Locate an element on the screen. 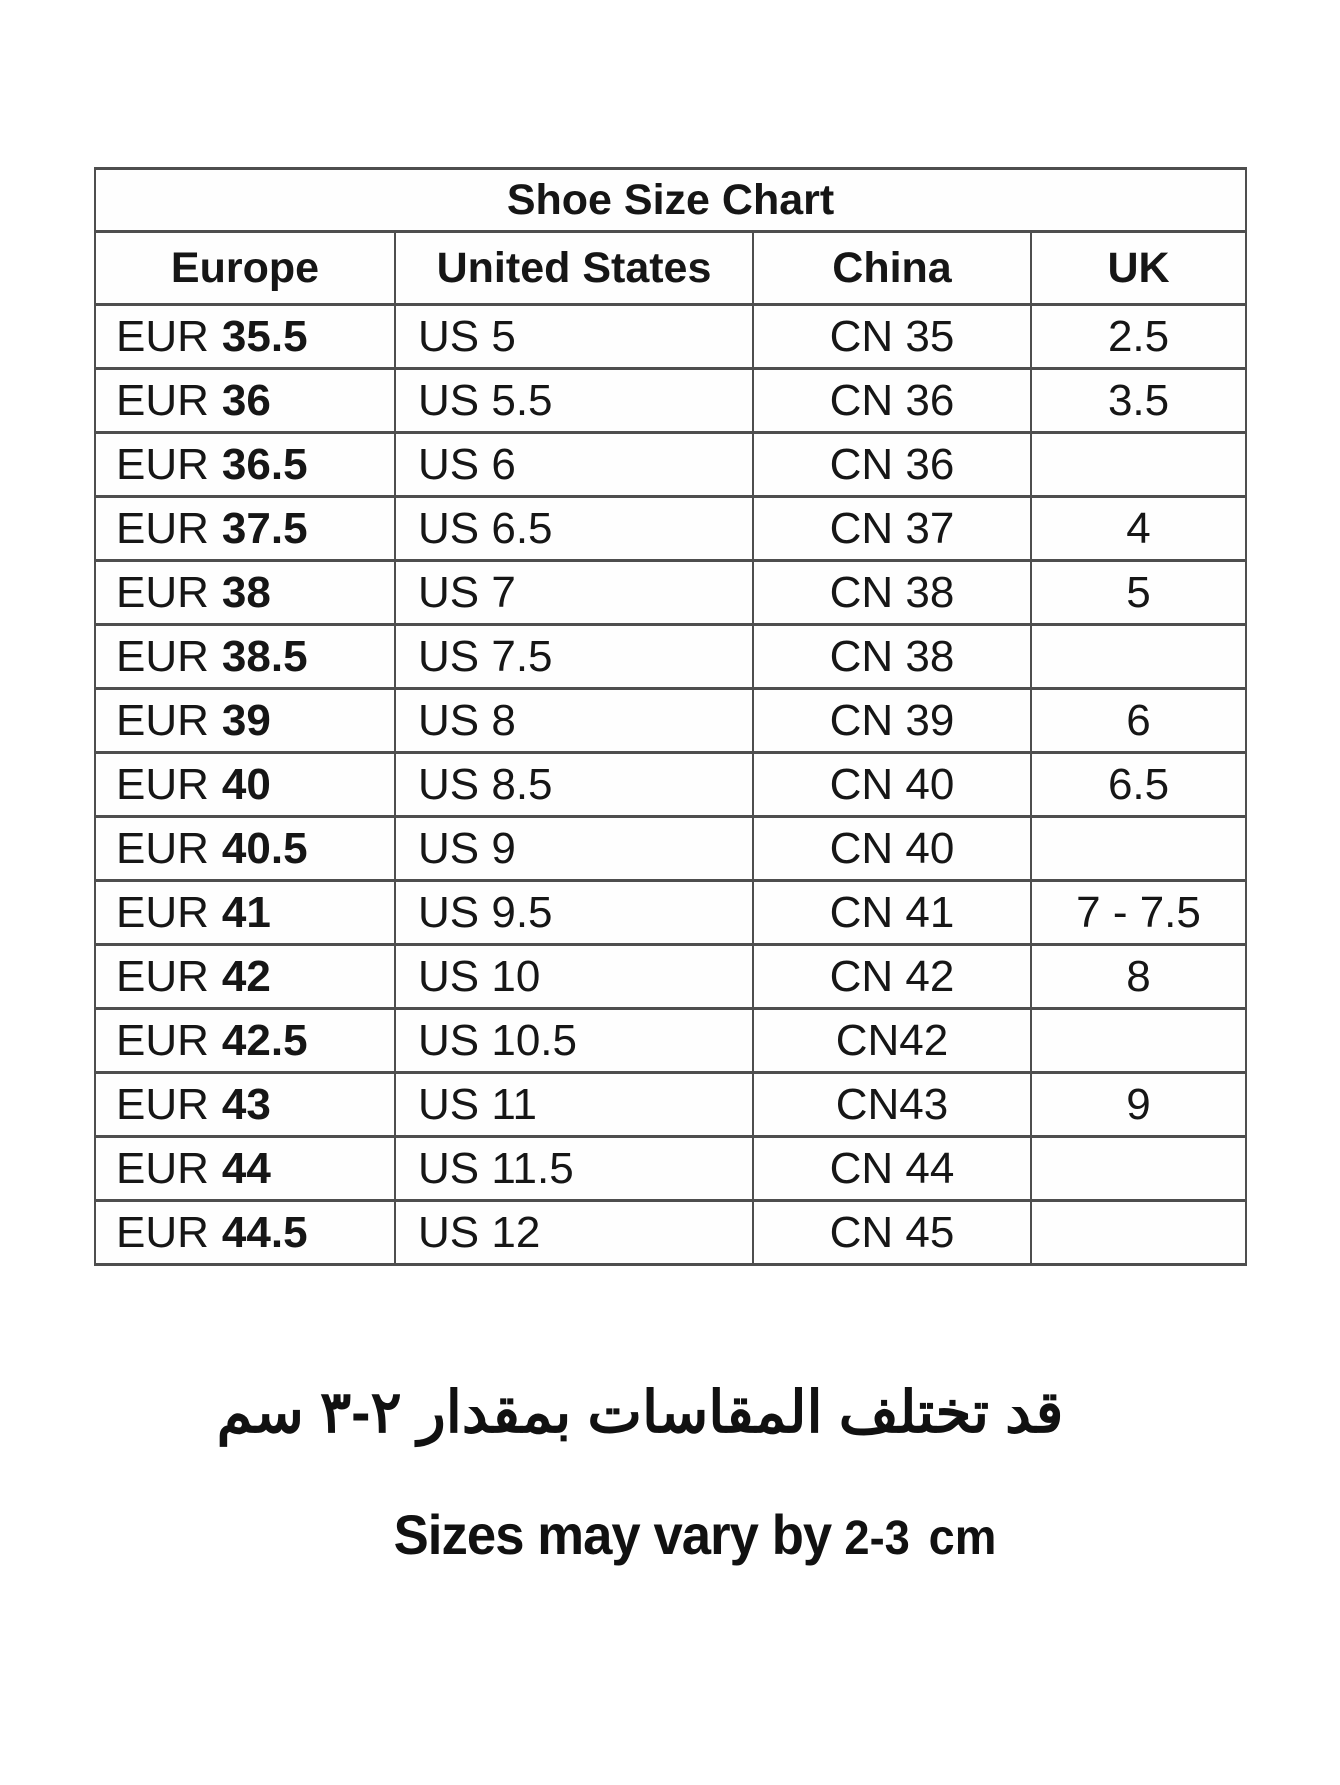 The height and width of the screenshot is (1785, 1340). eur-size: 38 is located at coordinates (246, 592).